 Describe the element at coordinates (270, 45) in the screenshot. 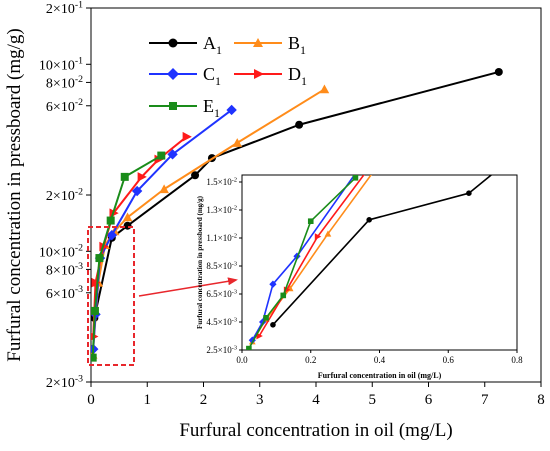

I see `legend-item-b1: B1` at that location.